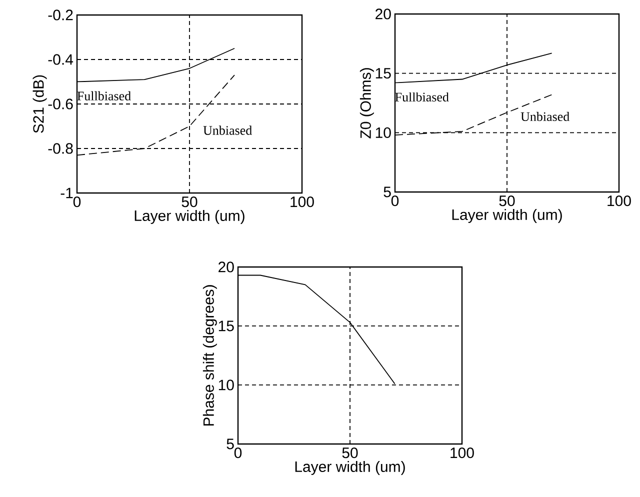 The image size is (640, 497). Describe the element at coordinates (60, 104) in the screenshot. I see `y-tick-label: -0.6` at that location.